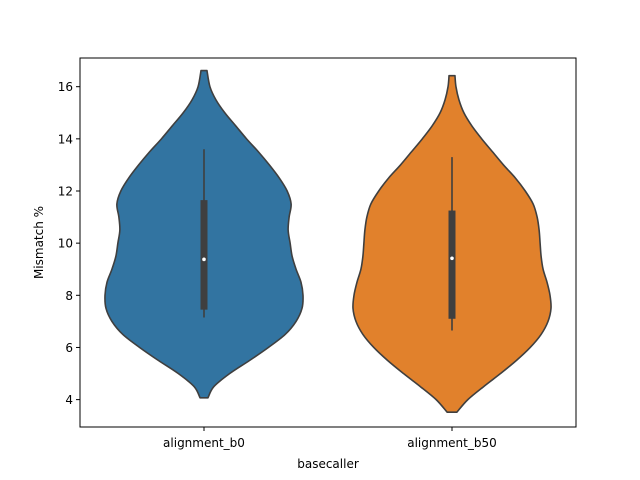 This screenshot has height=480, width=640. I want to click on y-axis-label: Mismatch %, so click(39, 242).